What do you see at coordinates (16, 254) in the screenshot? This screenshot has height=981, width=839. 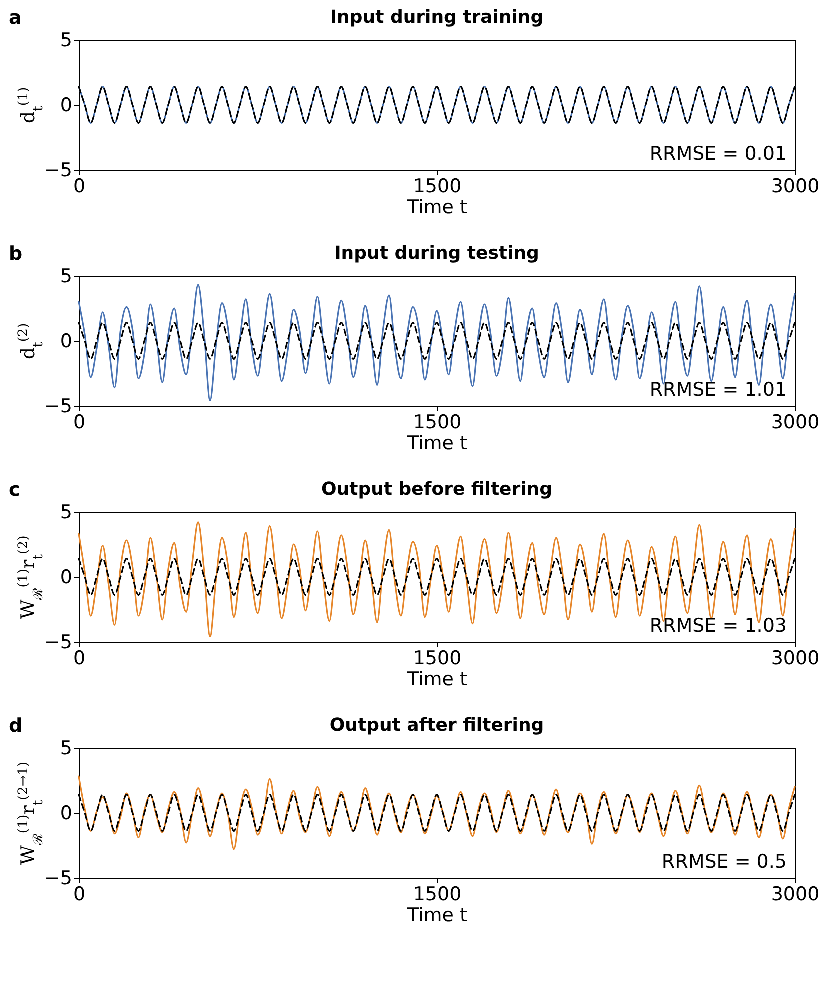 I see `text: b` at bounding box center [16, 254].